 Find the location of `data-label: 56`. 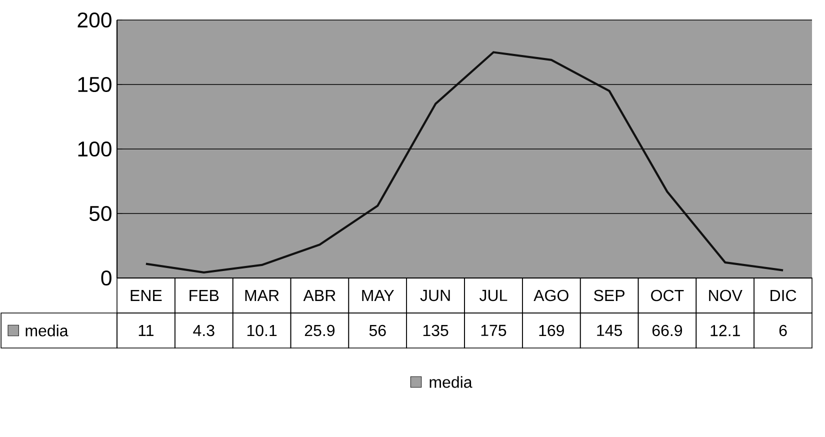

data-label: 56 is located at coordinates (377, 330).